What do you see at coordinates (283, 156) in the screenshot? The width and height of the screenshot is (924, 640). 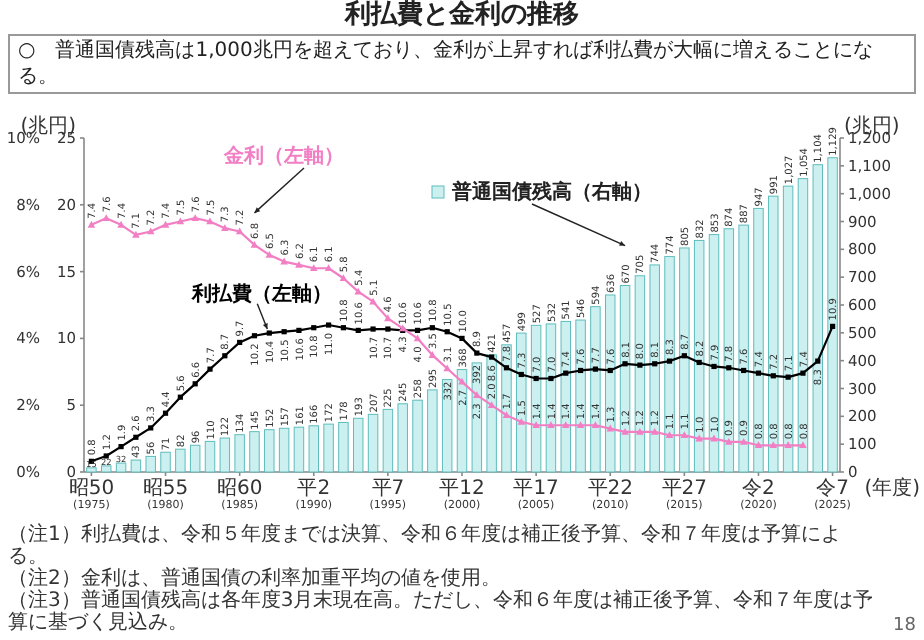 I see `text: 金利（左軸）` at bounding box center [283, 156].